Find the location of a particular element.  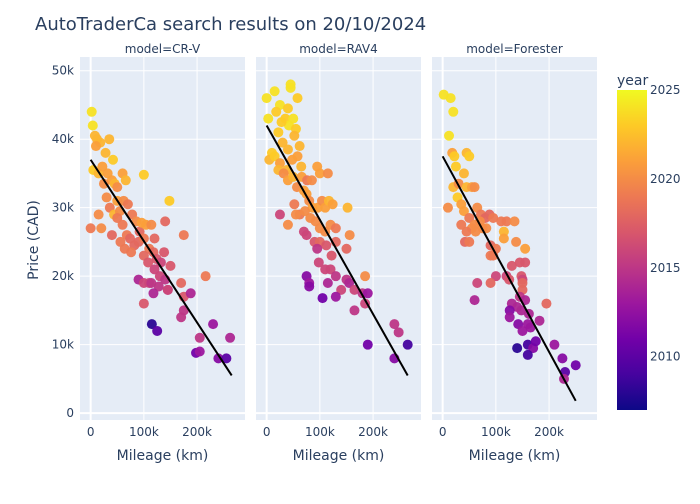

y-tick-label: 20k is located at coordinates (63, 276).